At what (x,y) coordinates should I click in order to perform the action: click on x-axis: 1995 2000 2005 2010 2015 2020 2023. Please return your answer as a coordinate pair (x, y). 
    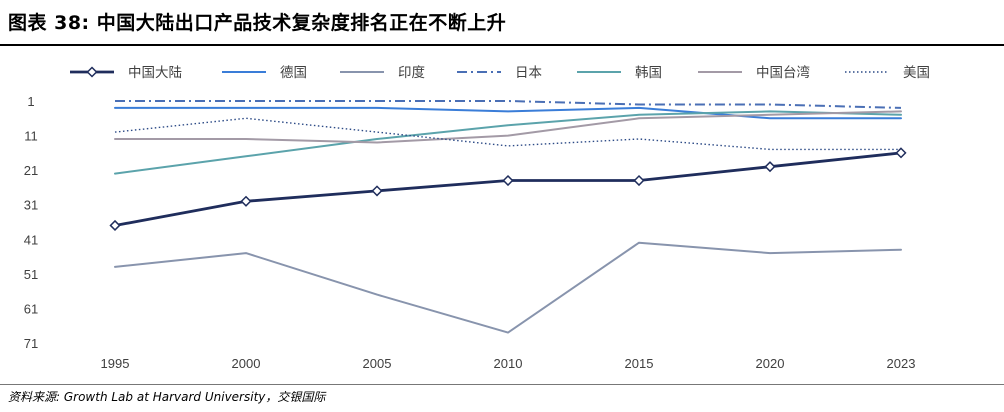
    Looking at the image, I should click on (508, 363).